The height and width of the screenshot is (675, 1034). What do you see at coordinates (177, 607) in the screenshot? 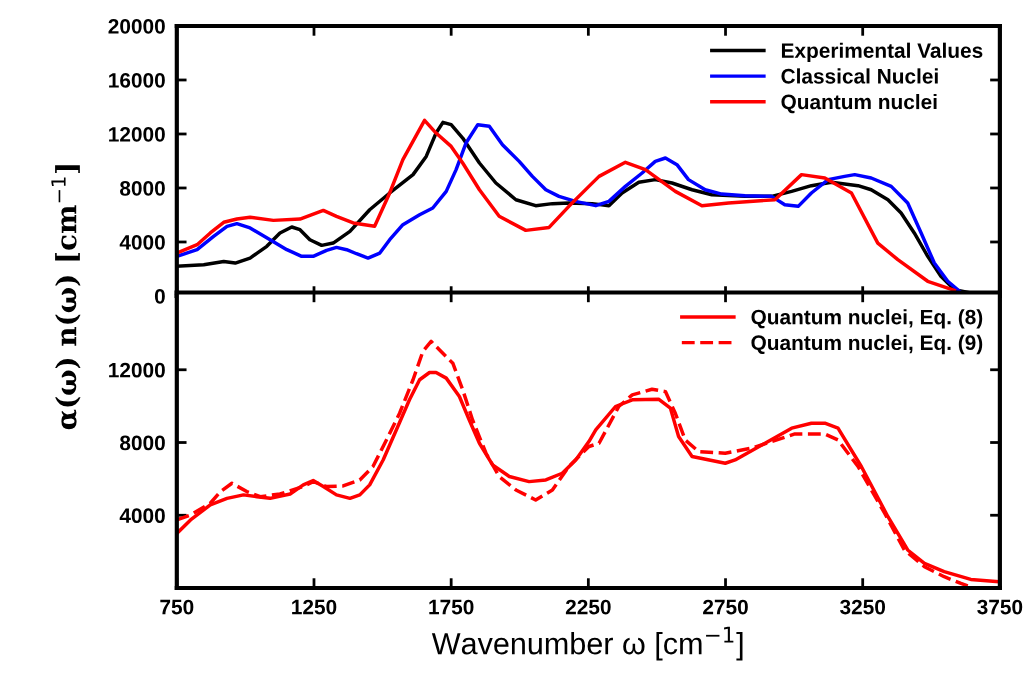
I see `x-tick-label: 750` at bounding box center [177, 607].